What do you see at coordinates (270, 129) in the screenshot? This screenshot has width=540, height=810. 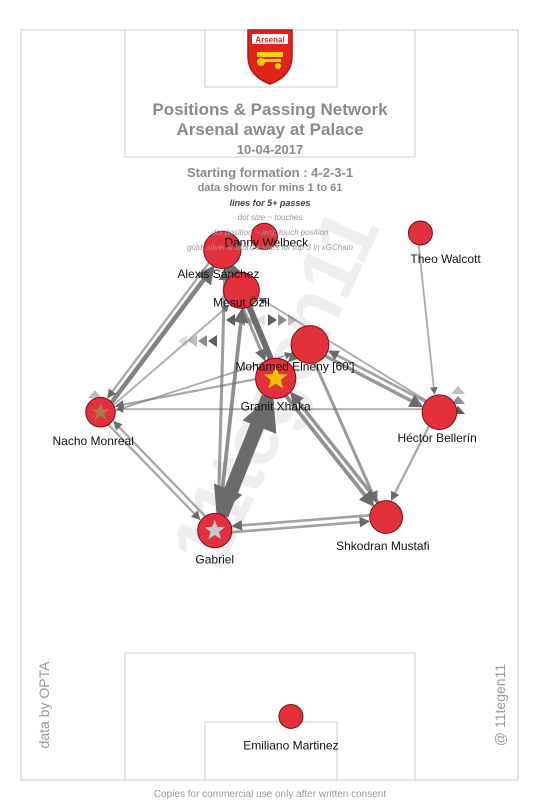 I see `chart-match: Arsenal away at Palace` at bounding box center [270, 129].